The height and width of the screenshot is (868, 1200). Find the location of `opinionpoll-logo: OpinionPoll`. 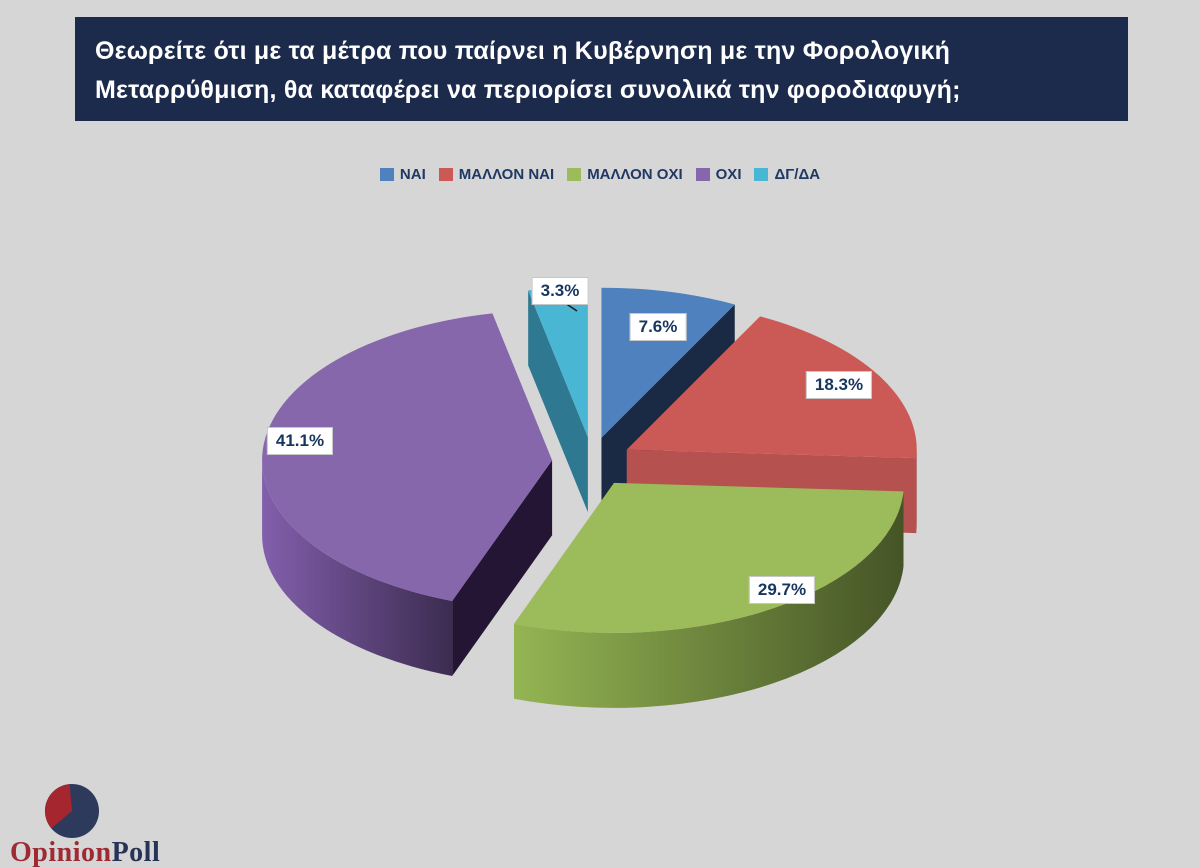

opinionpoll-logo: OpinionPoll is located at coordinates (100, 825).